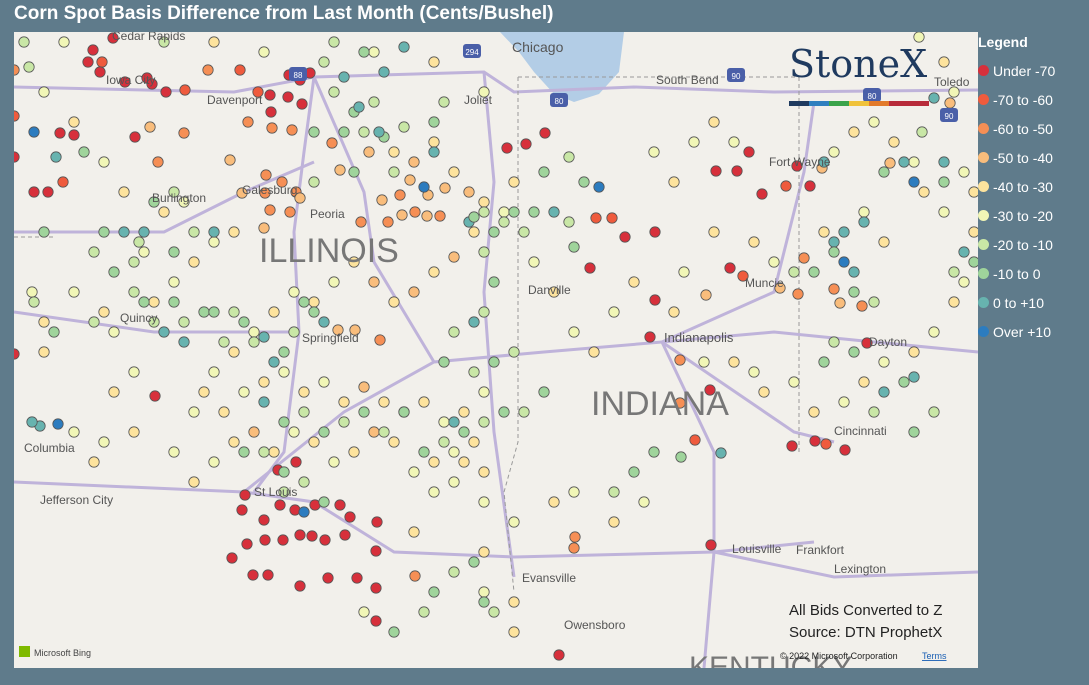 This screenshot has width=1089, height=685. Describe the element at coordinates (138, 318) in the screenshot. I see `place-label: Quincy` at that location.